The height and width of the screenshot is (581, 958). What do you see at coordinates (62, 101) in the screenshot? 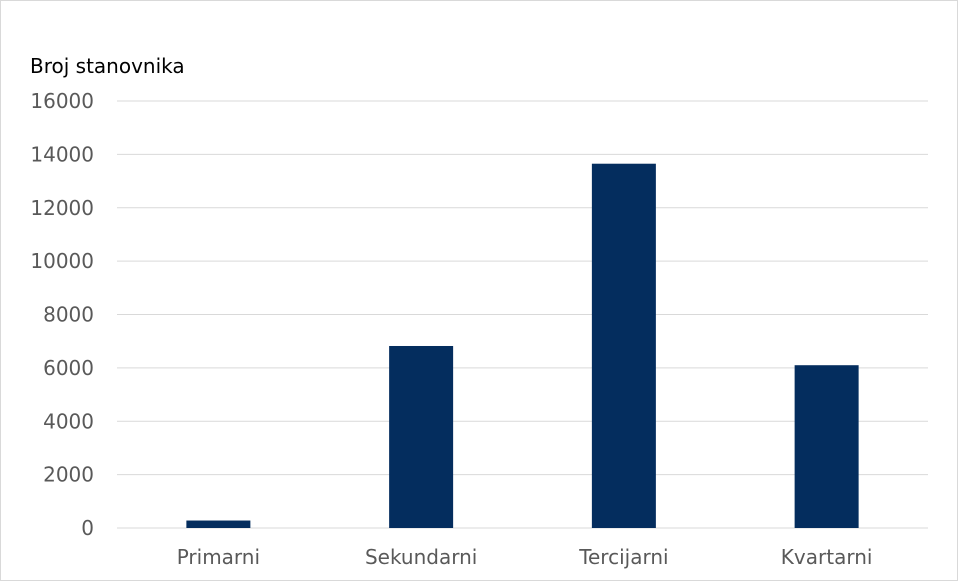
I see `y-tick-label: 16000` at bounding box center [62, 101].